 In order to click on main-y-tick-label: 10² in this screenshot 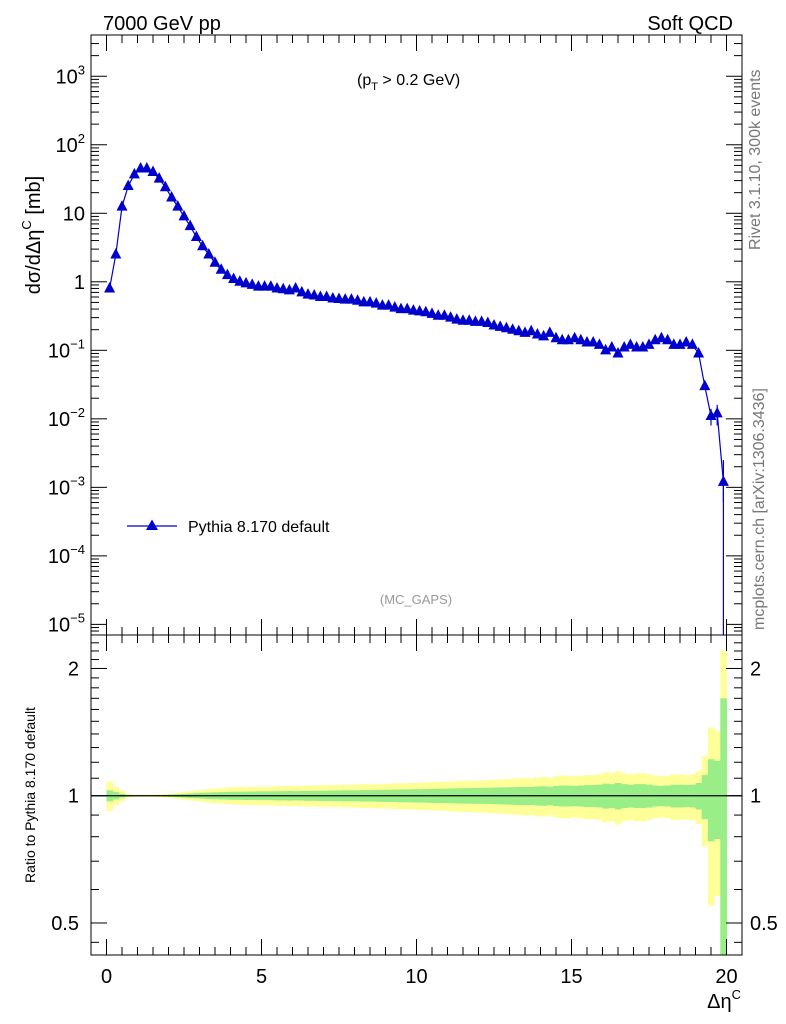, I will do `click(70, 144)`.